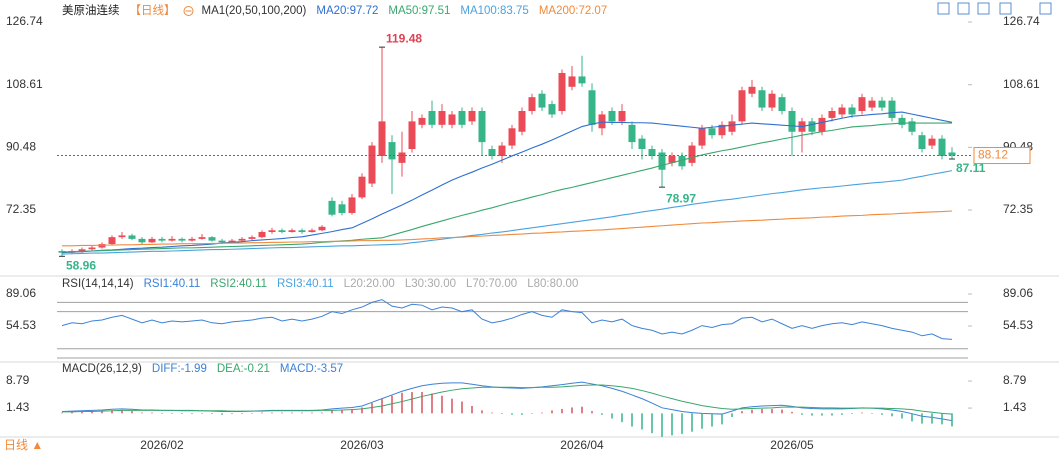 The height and width of the screenshot is (453, 1059). What do you see at coordinates (1018, 293) in the screenshot?
I see `y-tick-label: 89.06` at bounding box center [1018, 293].